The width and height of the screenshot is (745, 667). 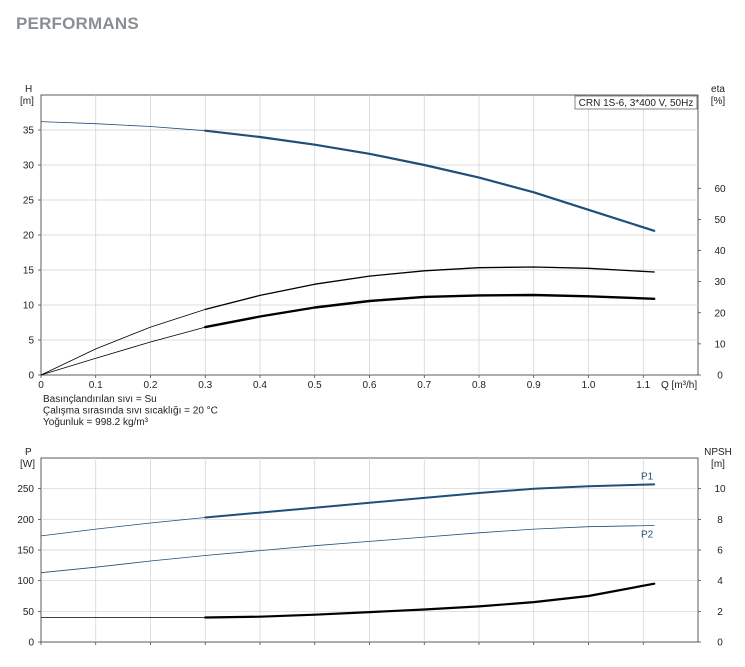 I want to click on y-left-axis-label: H, so click(x=28, y=89).